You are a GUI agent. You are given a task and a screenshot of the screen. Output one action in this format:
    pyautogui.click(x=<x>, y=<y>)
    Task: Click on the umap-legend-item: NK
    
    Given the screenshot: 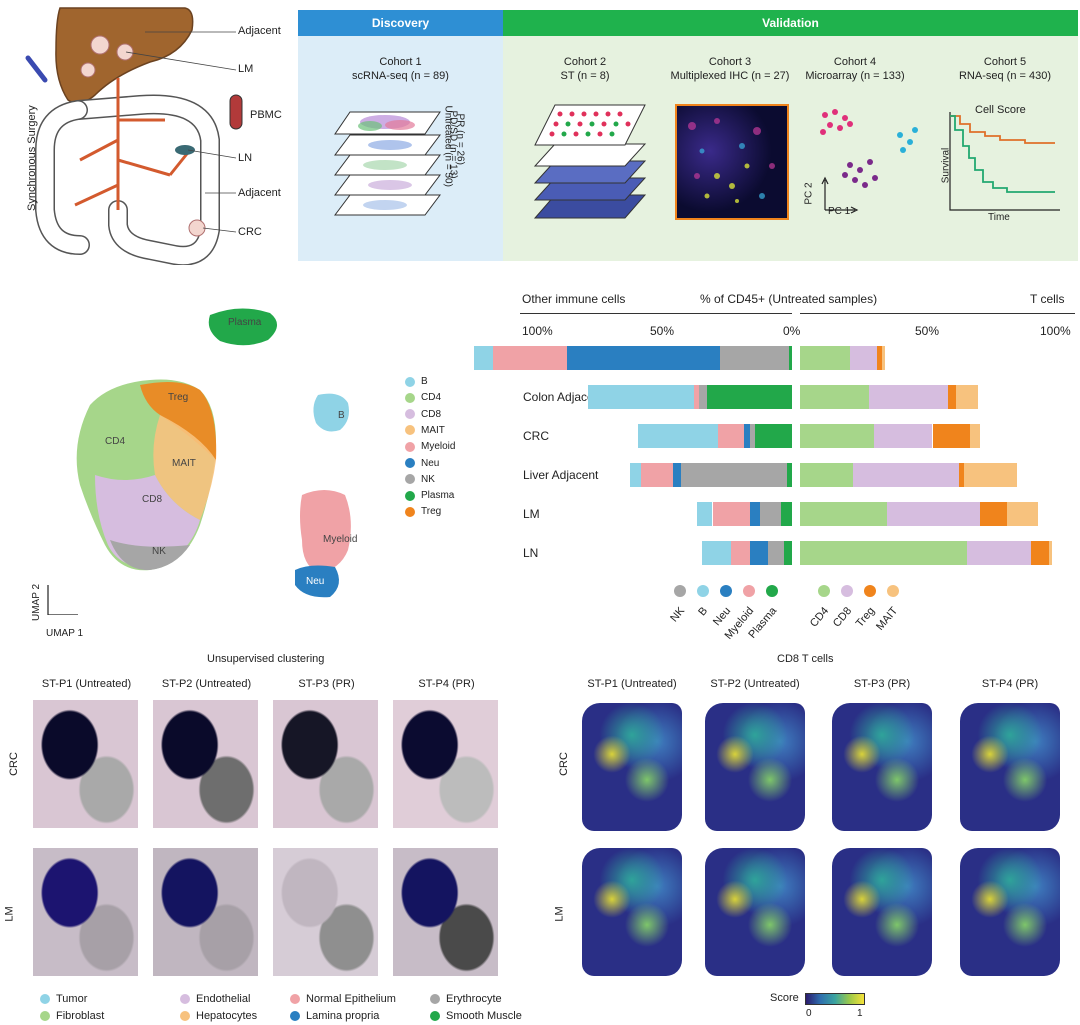 What is the action you would take?
    pyautogui.click(x=420, y=479)
    